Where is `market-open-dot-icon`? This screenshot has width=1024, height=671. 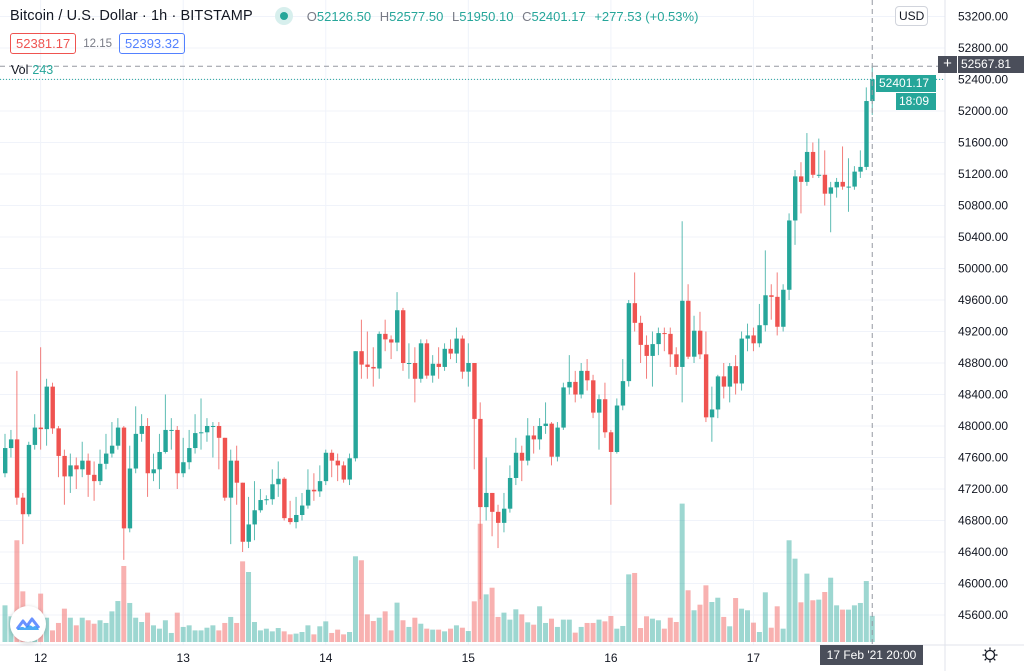
market-open-dot-icon is located at coordinates (283, 16).